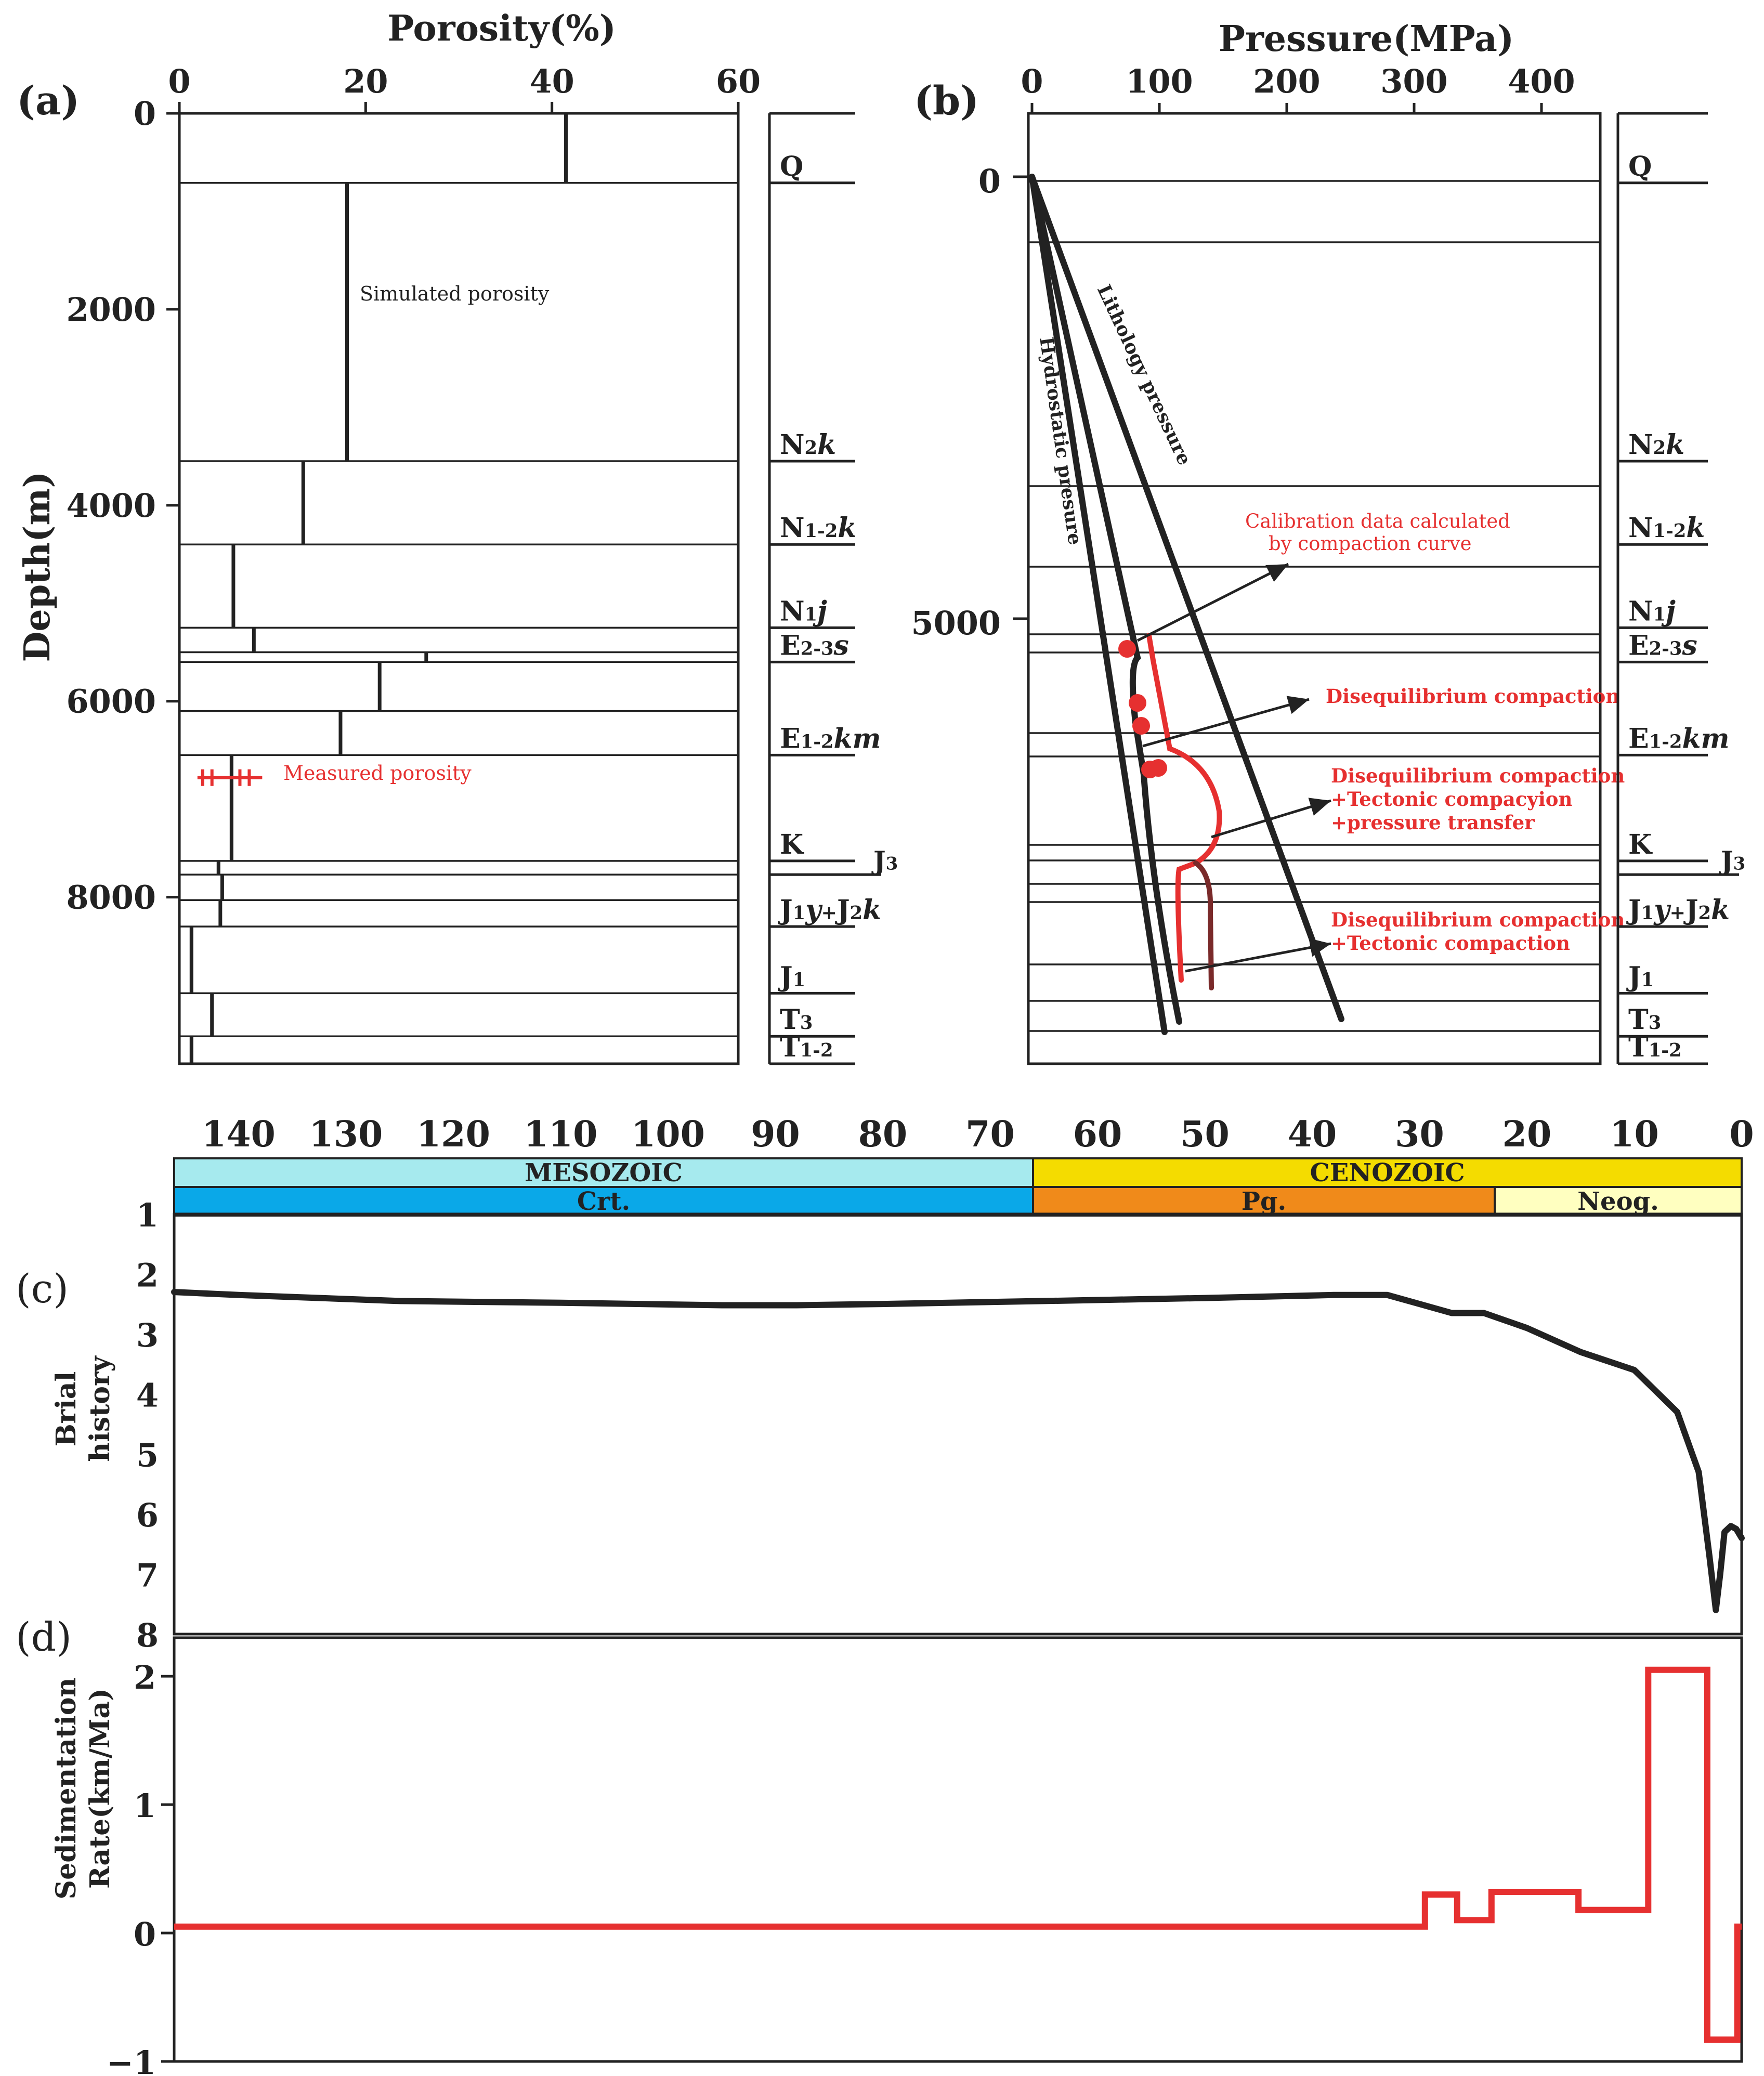 This screenshot has width=1764, height=2076. I want to click on time-axis-tick-label: 20, so click(1527, 1134).